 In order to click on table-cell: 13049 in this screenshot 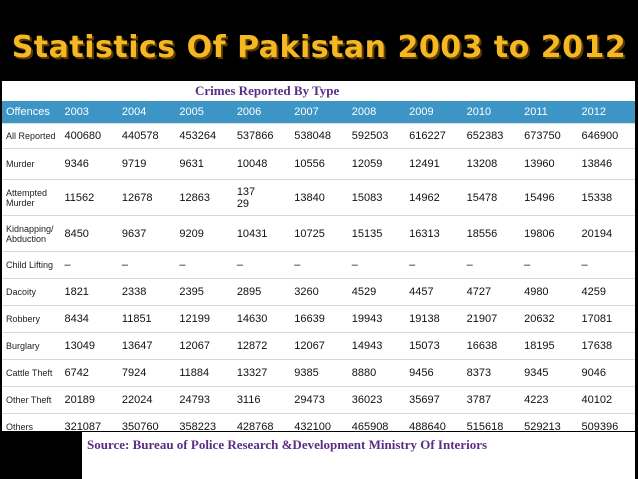, I will do `click(89, 346)`.